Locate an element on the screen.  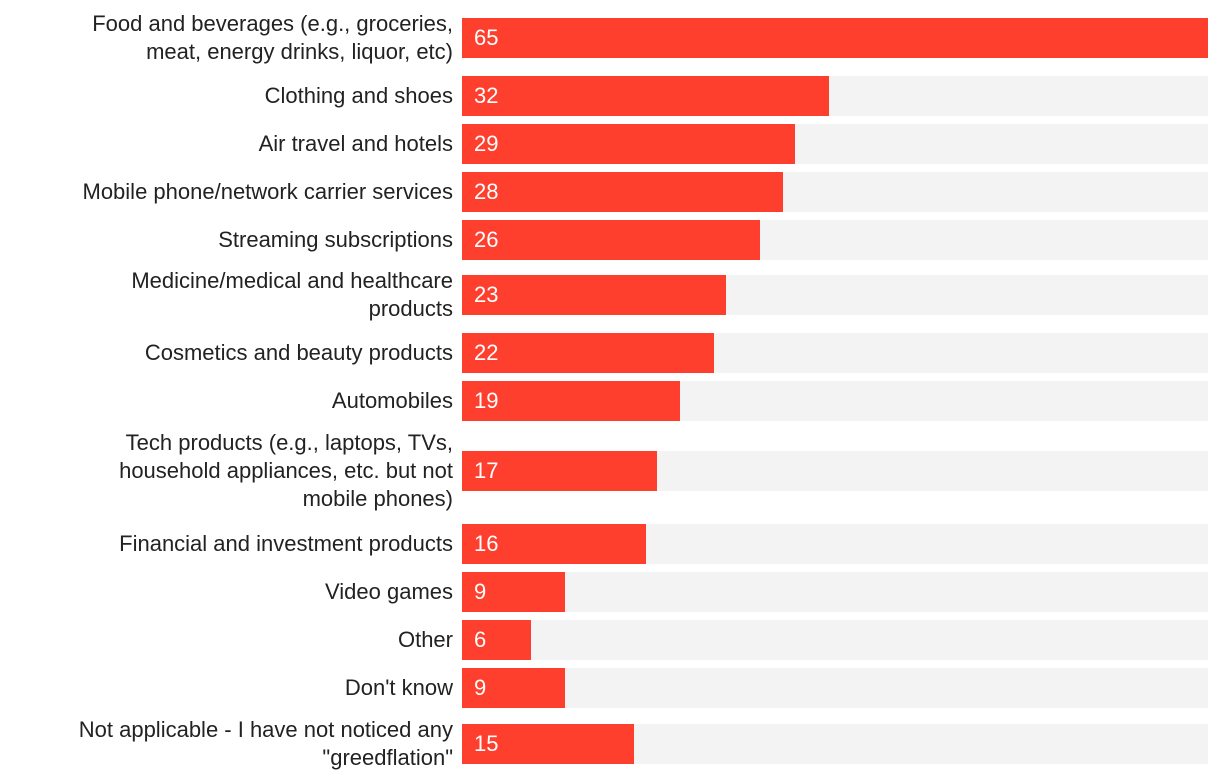
bar-track: 17 is located at coordinates (835, 471).